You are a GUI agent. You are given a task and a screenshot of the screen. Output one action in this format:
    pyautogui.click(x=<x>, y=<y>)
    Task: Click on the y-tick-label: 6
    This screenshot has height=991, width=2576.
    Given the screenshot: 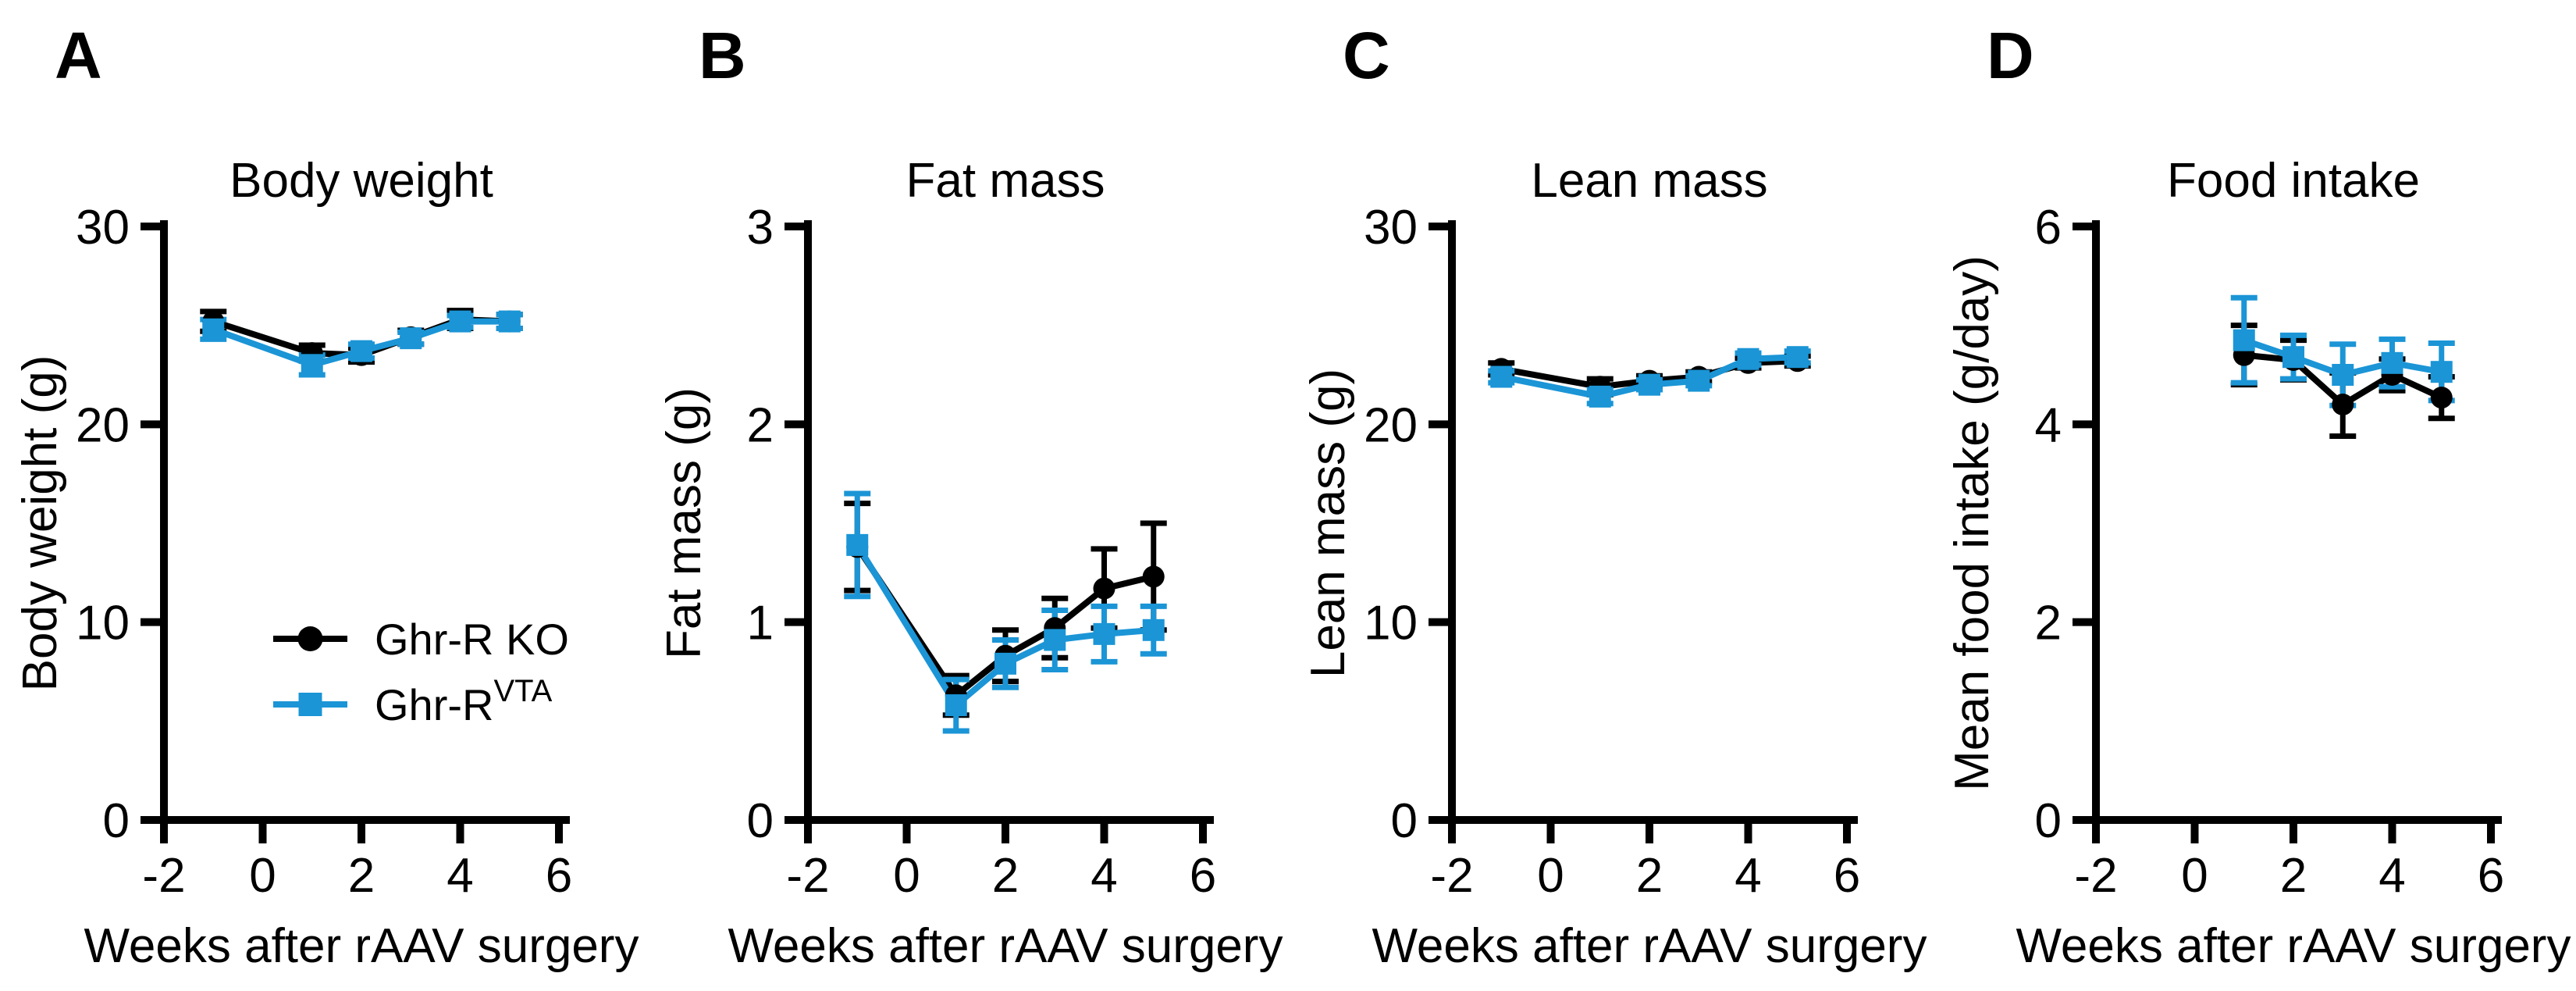 What is the action you would take?
    pyautogui.click(x=2048, y=228)
    